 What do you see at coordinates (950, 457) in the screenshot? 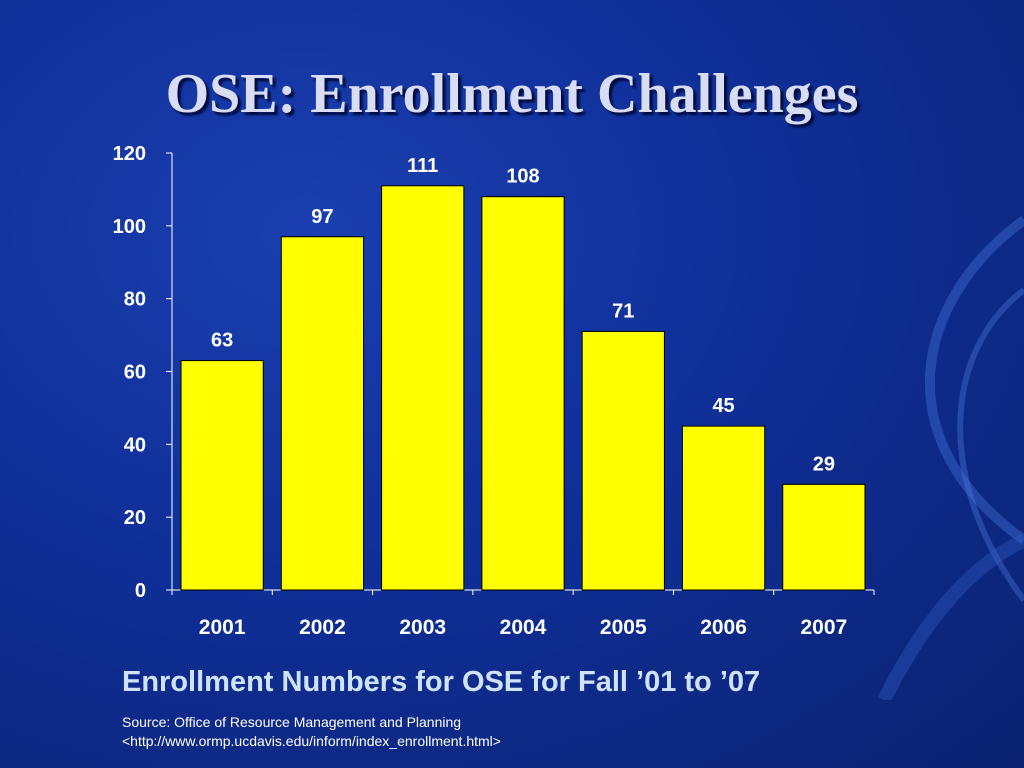
I see `decorative-swoosh` at bounding box center [950, 457].